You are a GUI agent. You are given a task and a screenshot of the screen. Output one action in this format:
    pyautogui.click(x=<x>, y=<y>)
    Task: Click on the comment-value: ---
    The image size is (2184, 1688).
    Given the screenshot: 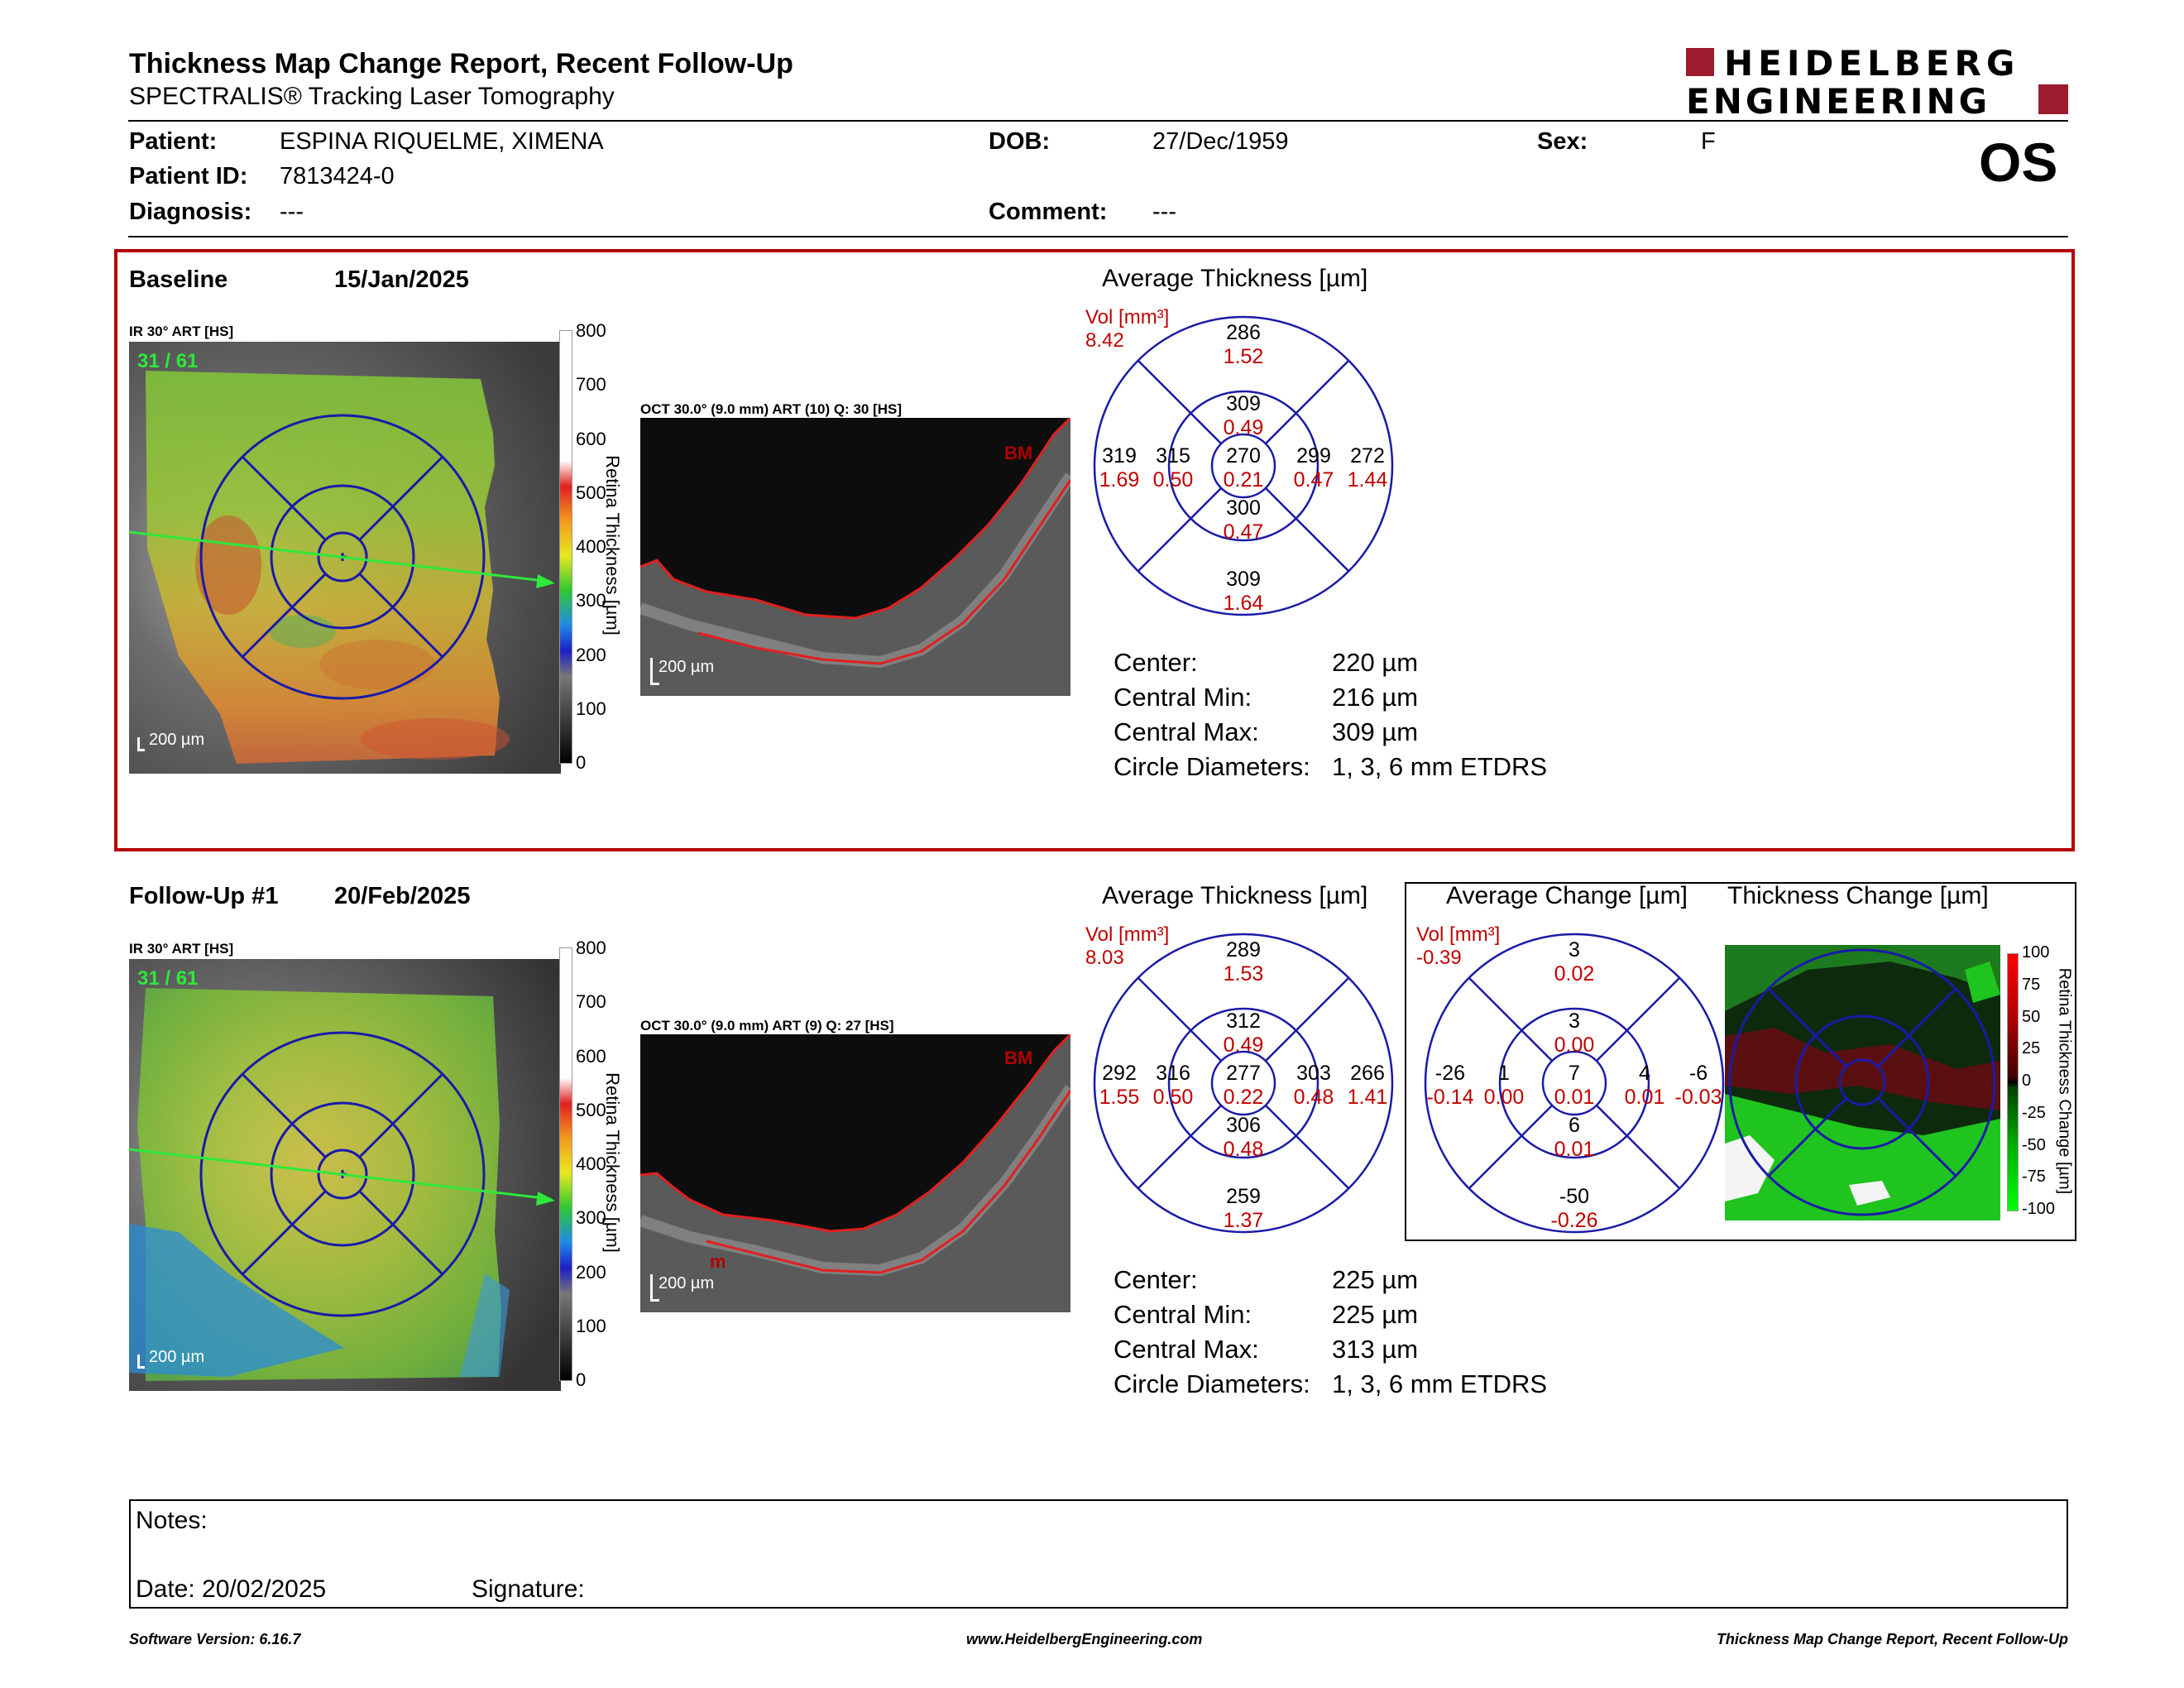 What is the action you would take?
    pyautogui.click(x=1164, y=212)
    